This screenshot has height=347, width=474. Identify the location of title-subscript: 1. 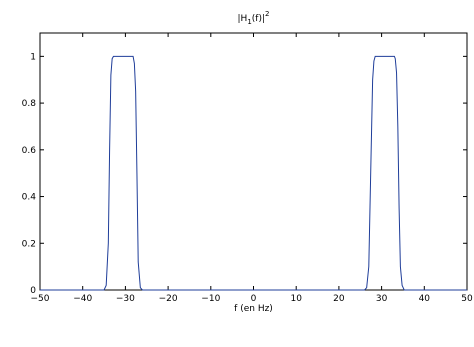
(249, 22).